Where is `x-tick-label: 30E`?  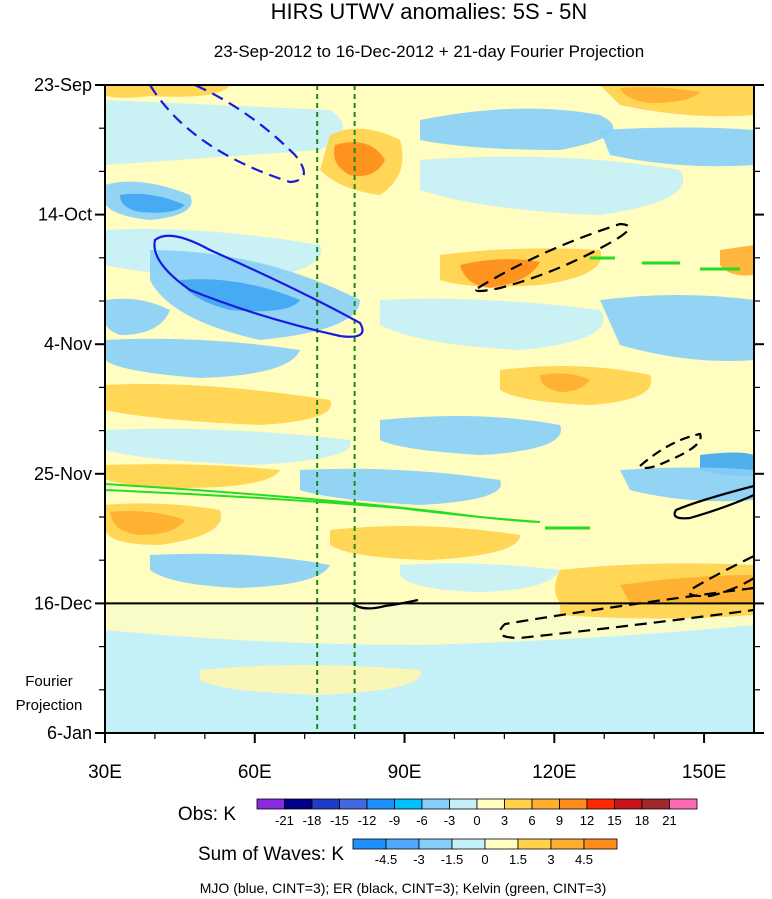 x-tick-label: 30E is located at coordinates (105, 772).